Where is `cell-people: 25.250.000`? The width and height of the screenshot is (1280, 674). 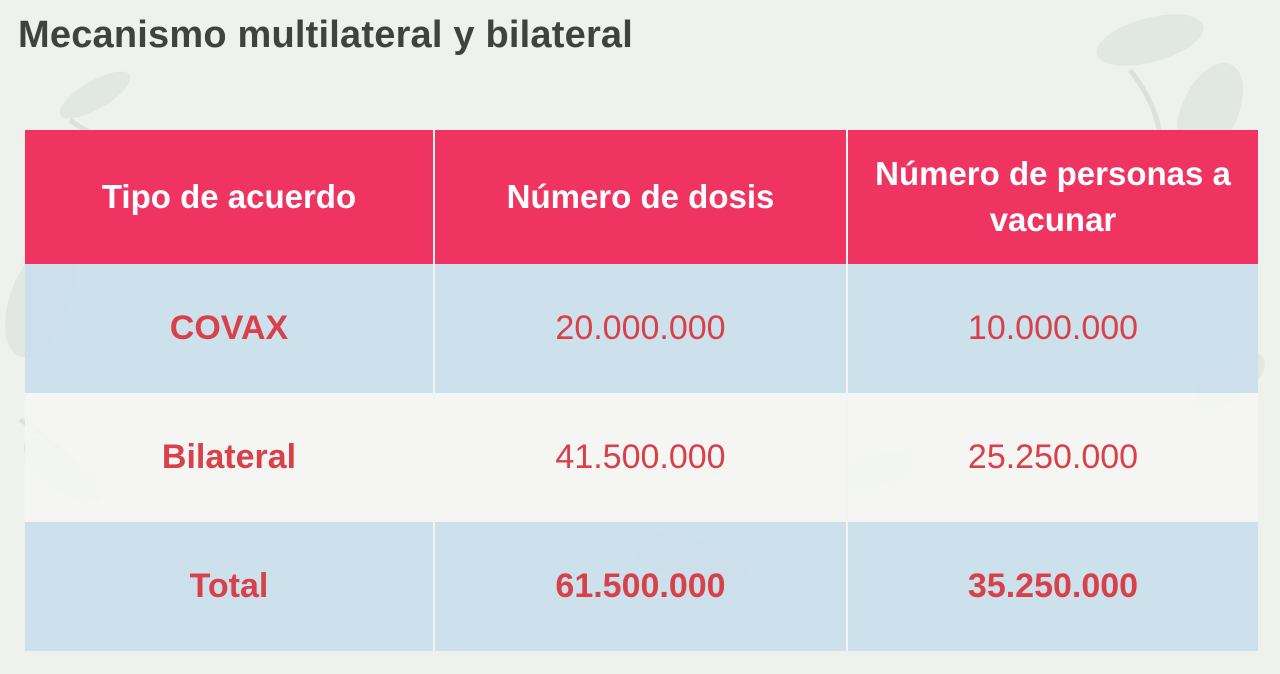
cell-people: 25.250.000 is located at coordinates (1052, 457).